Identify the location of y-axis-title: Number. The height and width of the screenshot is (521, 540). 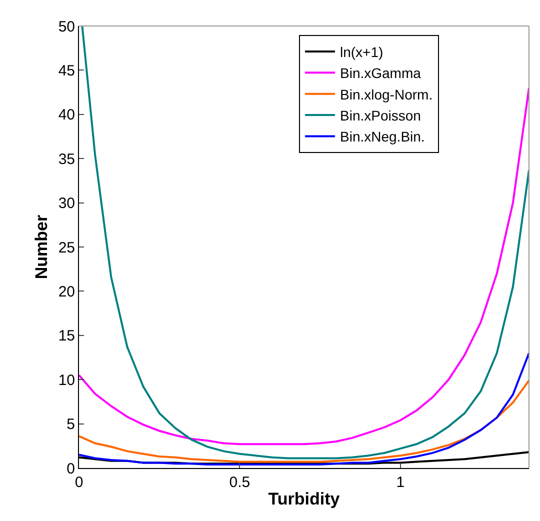
(41, 247).